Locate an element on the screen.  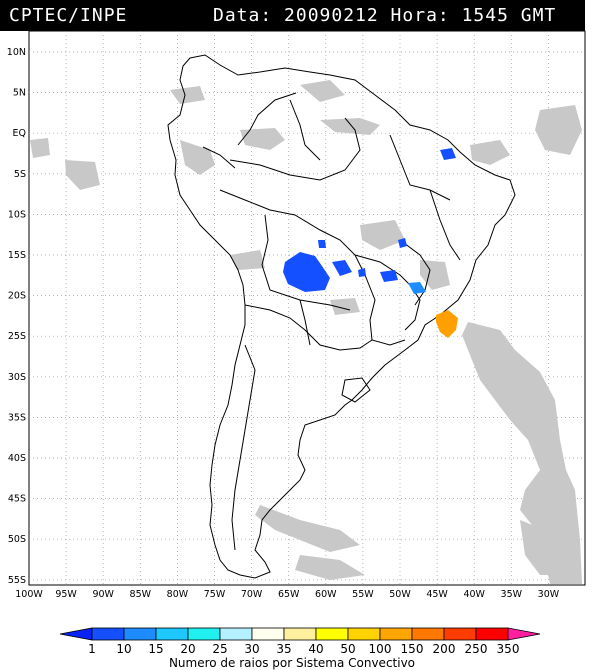
colorbar is located at coordinates (300, 634).